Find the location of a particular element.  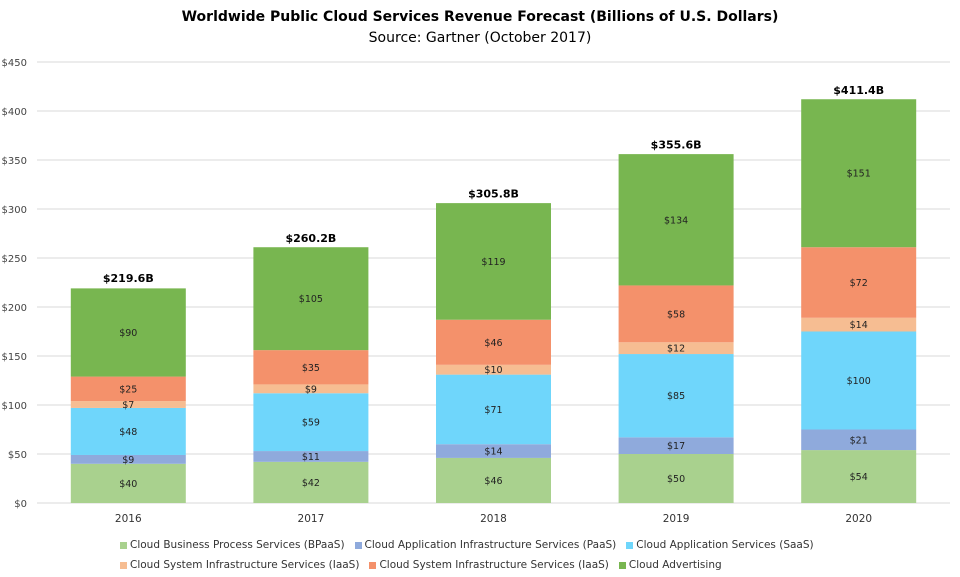

data-label: $11 is located at coordinates (311, 457).